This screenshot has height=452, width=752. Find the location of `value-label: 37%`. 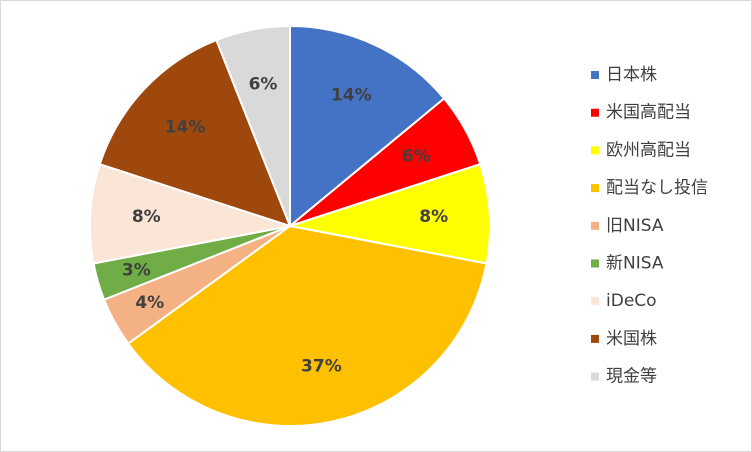

value-label: 37% is located at coordinates (321, 367).